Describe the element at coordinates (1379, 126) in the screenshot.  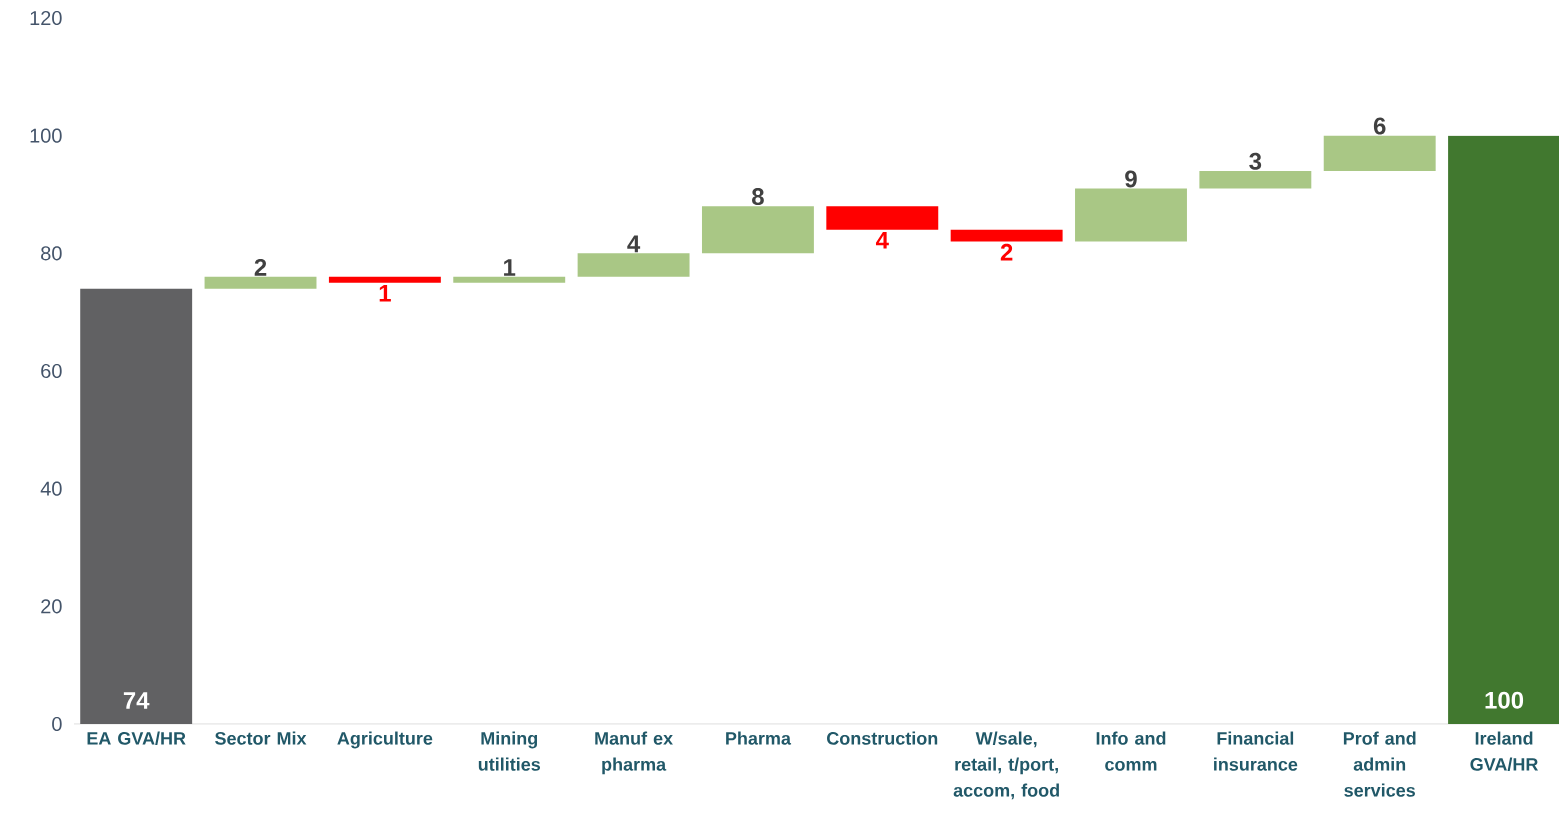
I see `data-label: 6` at that location.